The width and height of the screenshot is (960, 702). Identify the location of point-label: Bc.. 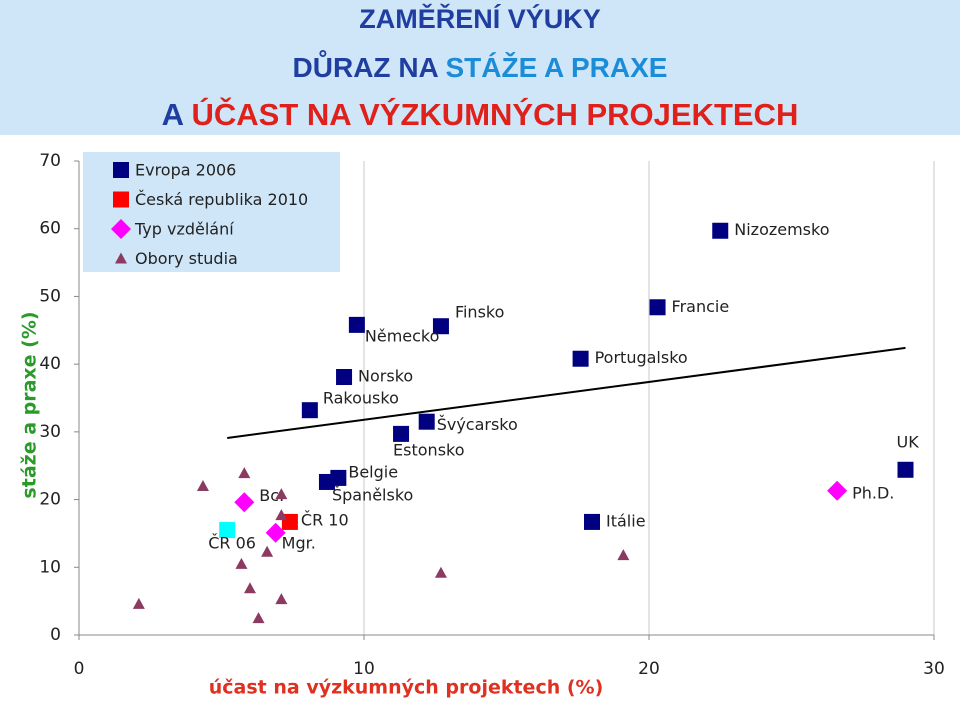
(271, 495).